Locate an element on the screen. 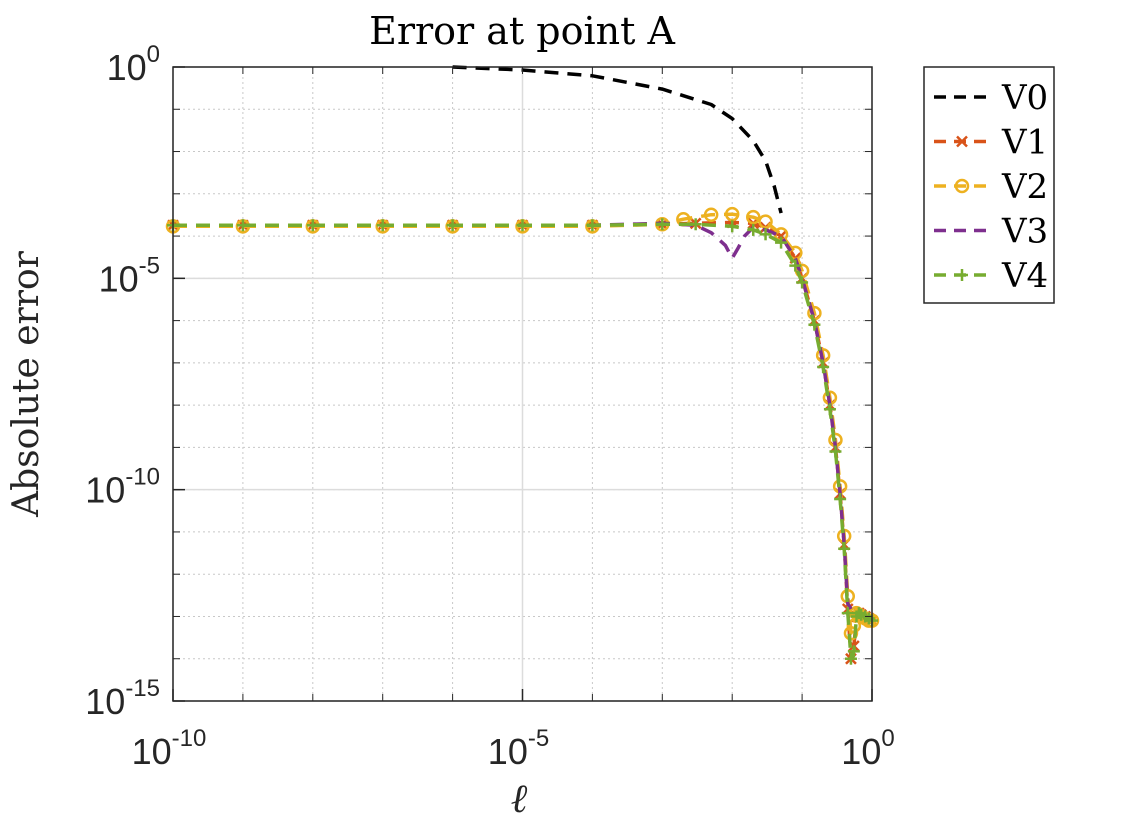  legend-entry-V3: V3 is located at coordinates (991, 232).